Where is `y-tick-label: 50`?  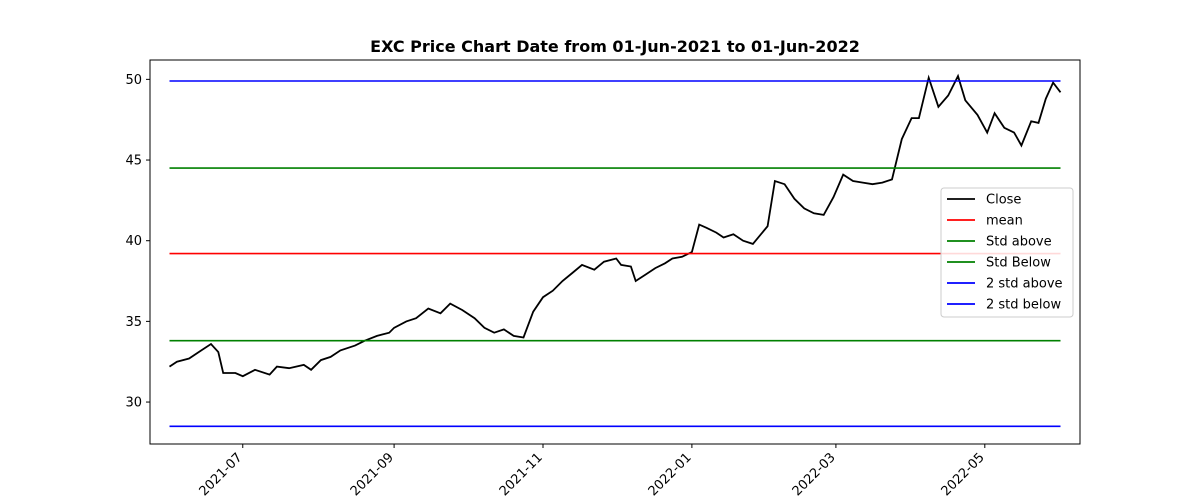 y-tick-label: 50 is located at coordinates (133, 80).